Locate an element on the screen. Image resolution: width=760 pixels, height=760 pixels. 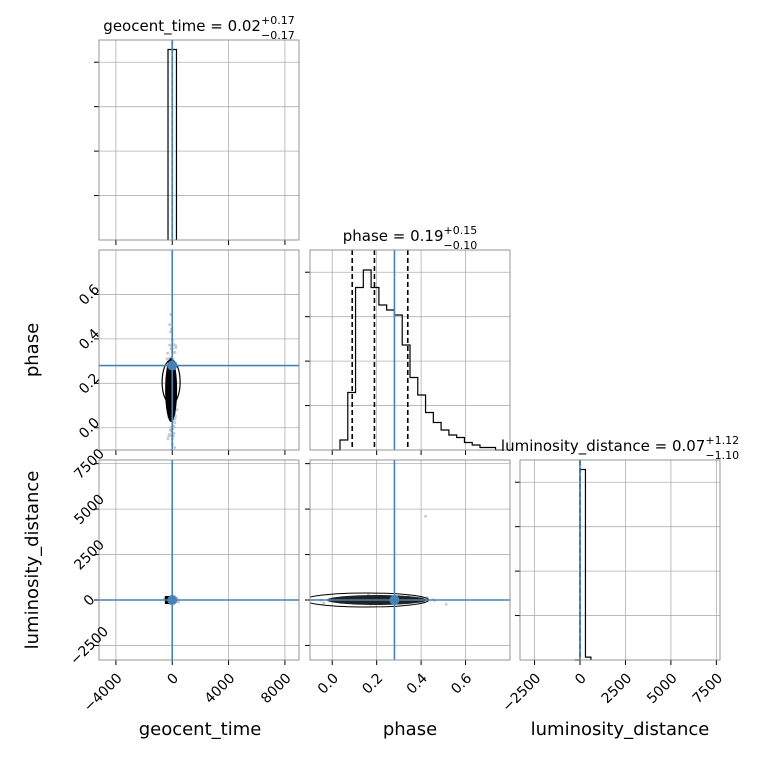
hist-geocent-time-frame is located at coordinates (199, 140).